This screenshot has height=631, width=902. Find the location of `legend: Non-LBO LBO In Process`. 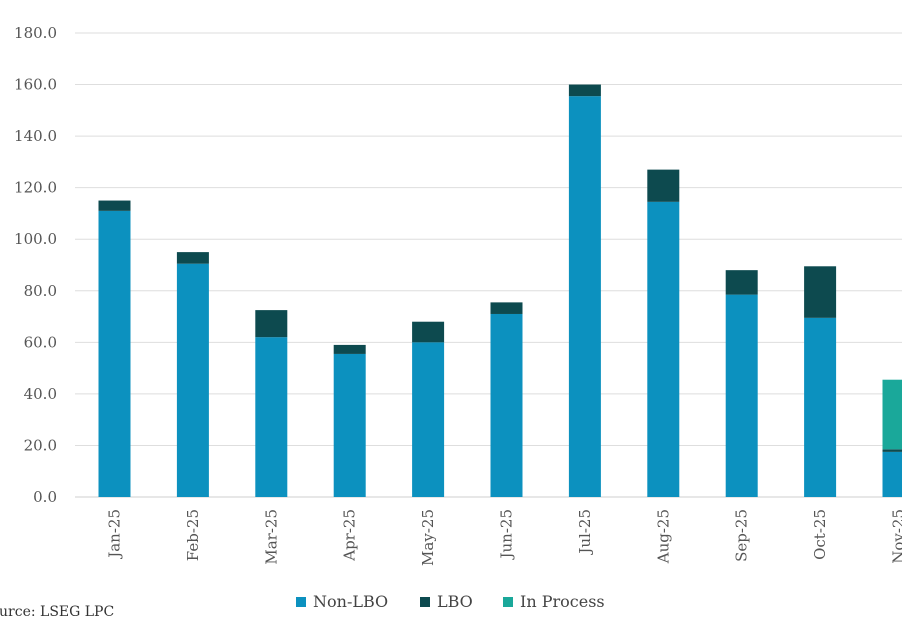

legend: Non-LBO LBO In Process is located at coordinates (450, 601).